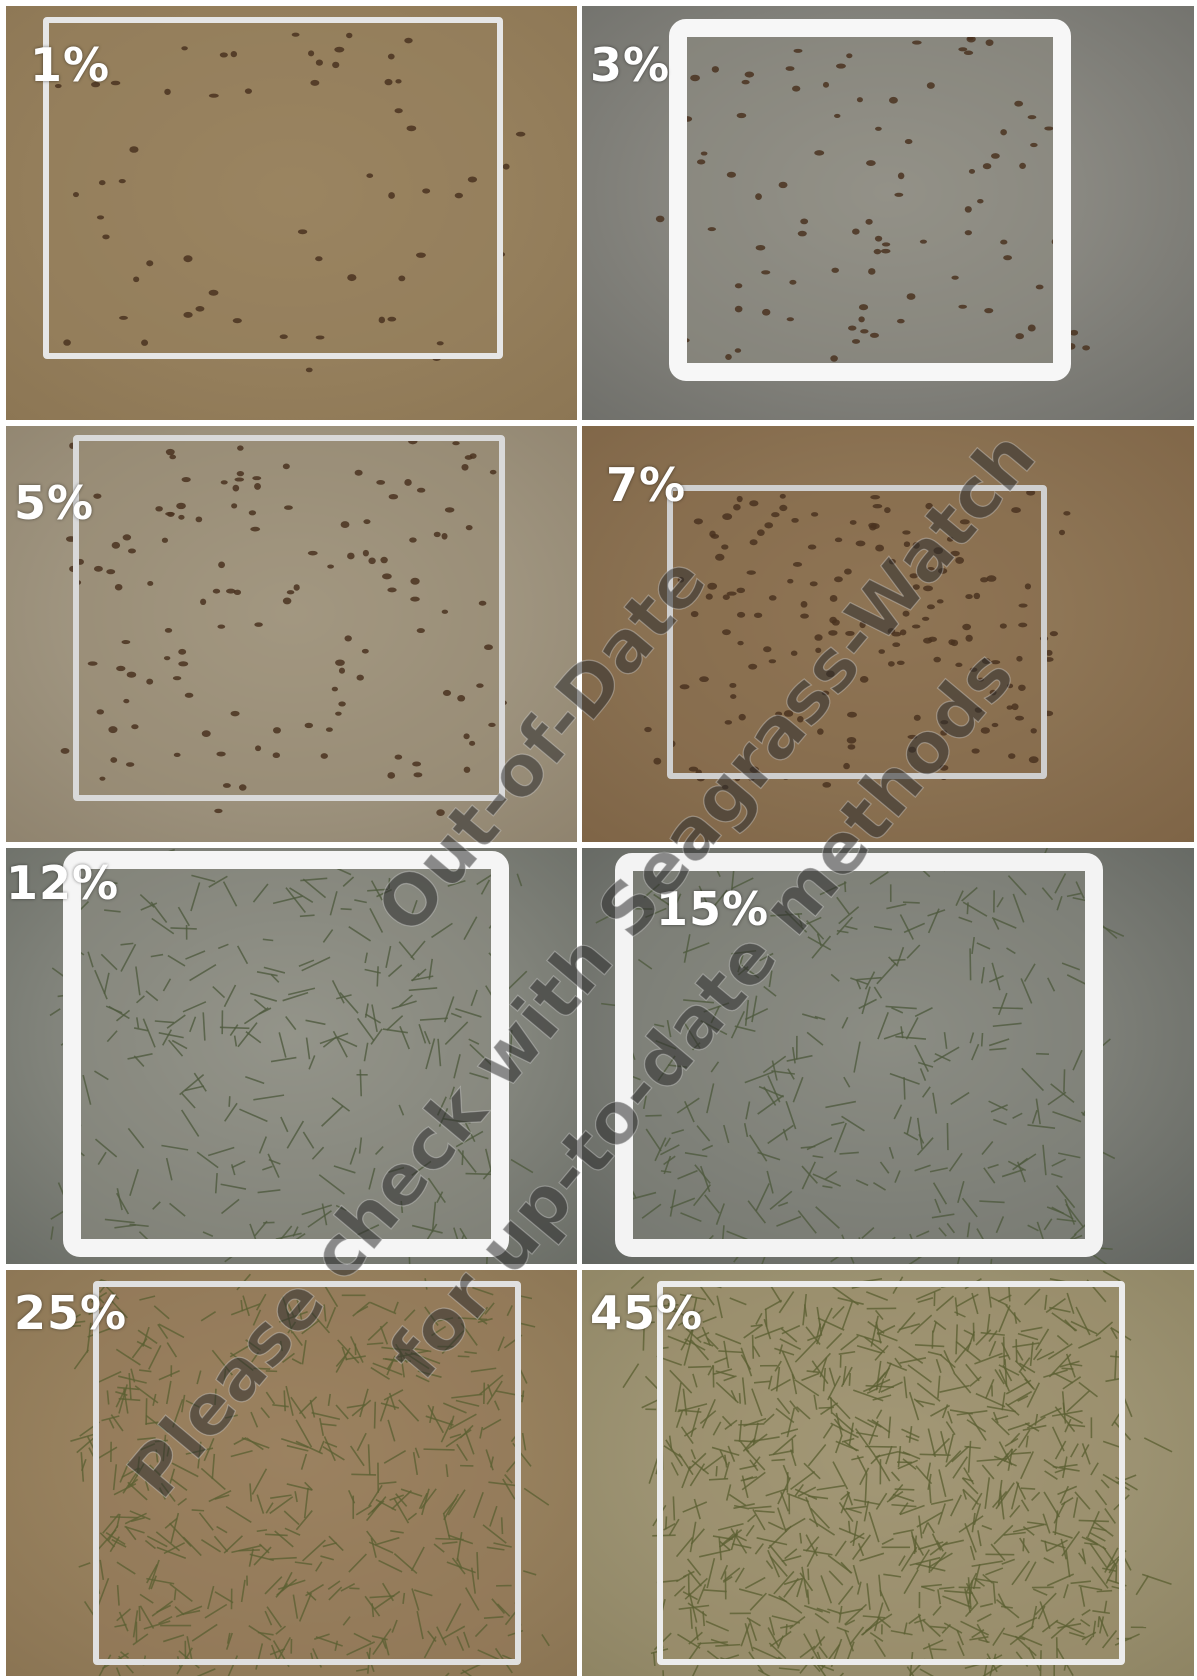 The width and height of the screenshot is (1197, 1680). What do you see at coordinates (54, 503) in the screenshot?
I see `coverage-label: 5%` at bounding box center [54, 503].